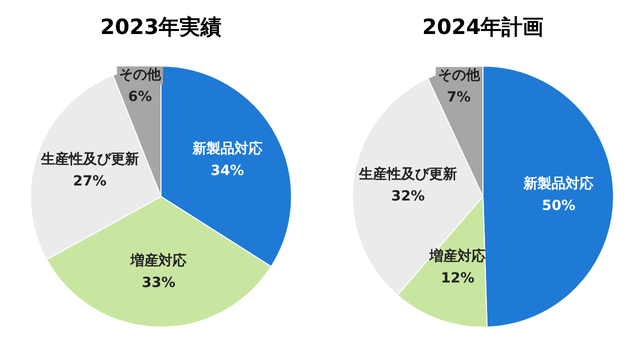 This screenshot has width=644, height=358. Describe the element at coordinates (457, 278) in the screenshot. I see `data-label: 12%` at that location.